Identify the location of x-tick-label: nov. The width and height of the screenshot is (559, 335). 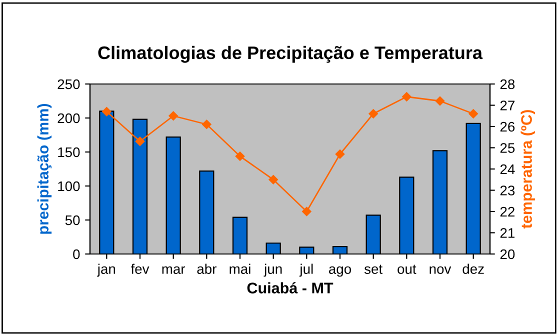
(441, 270).